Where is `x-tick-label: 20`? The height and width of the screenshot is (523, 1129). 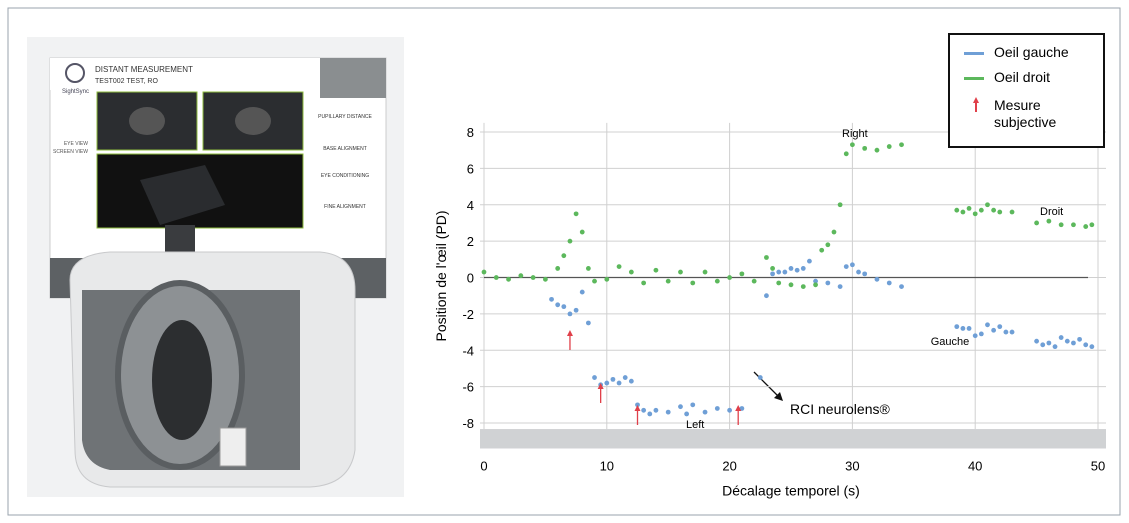 x-tick-label: 20 is located at coordinates (729, 466).